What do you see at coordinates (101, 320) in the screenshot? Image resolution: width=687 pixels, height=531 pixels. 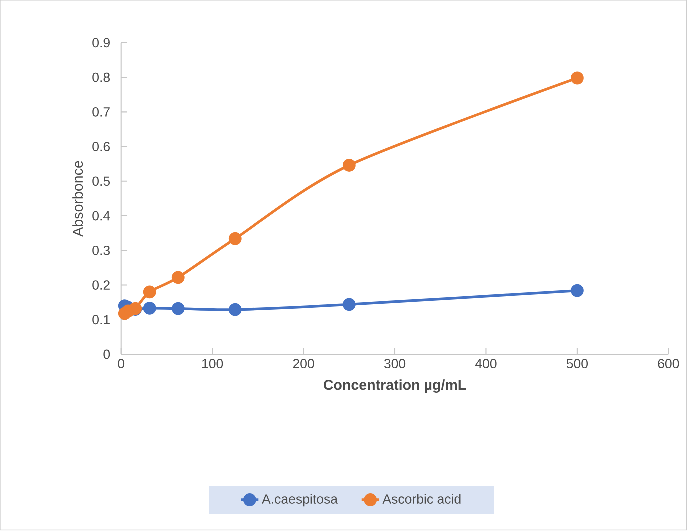 I see `y-tick-label: 0.1` at bounding box center [101, 320].